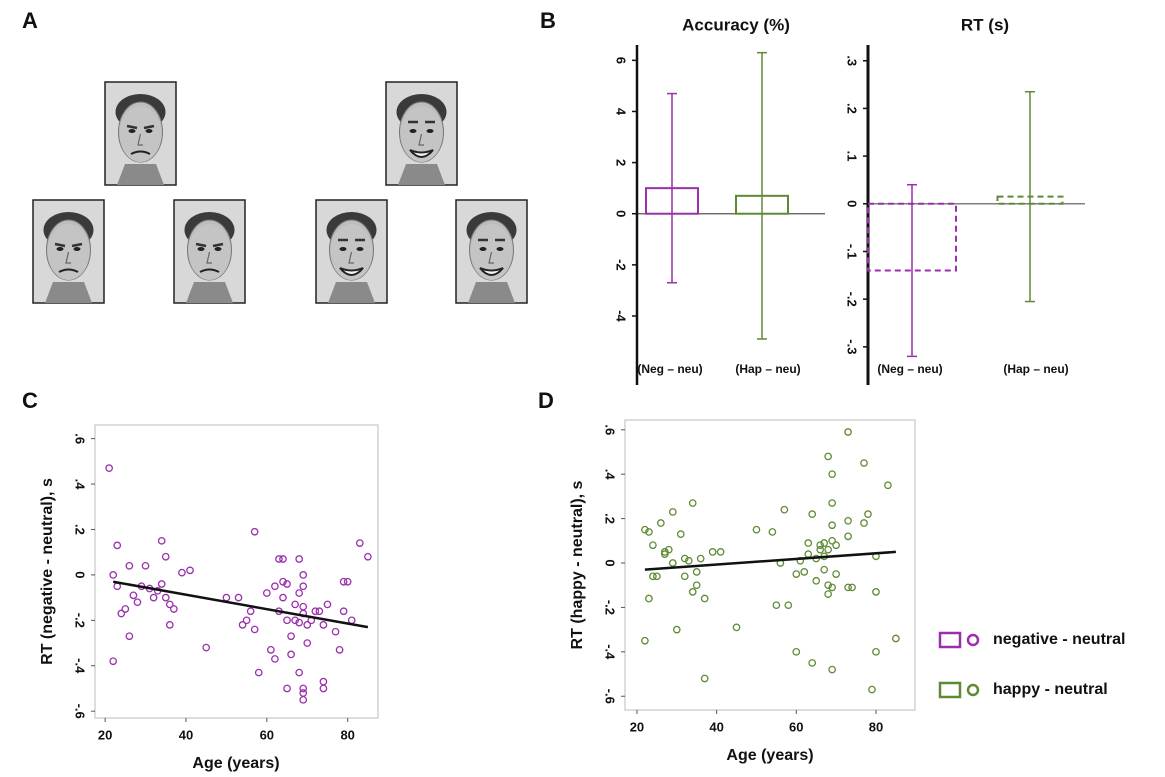 This screenshot has height=777, width=1165. What do you see at coordinates (30, 400) in the screenshot?
I see `panel-label: C` at bounding box center [30, 400].